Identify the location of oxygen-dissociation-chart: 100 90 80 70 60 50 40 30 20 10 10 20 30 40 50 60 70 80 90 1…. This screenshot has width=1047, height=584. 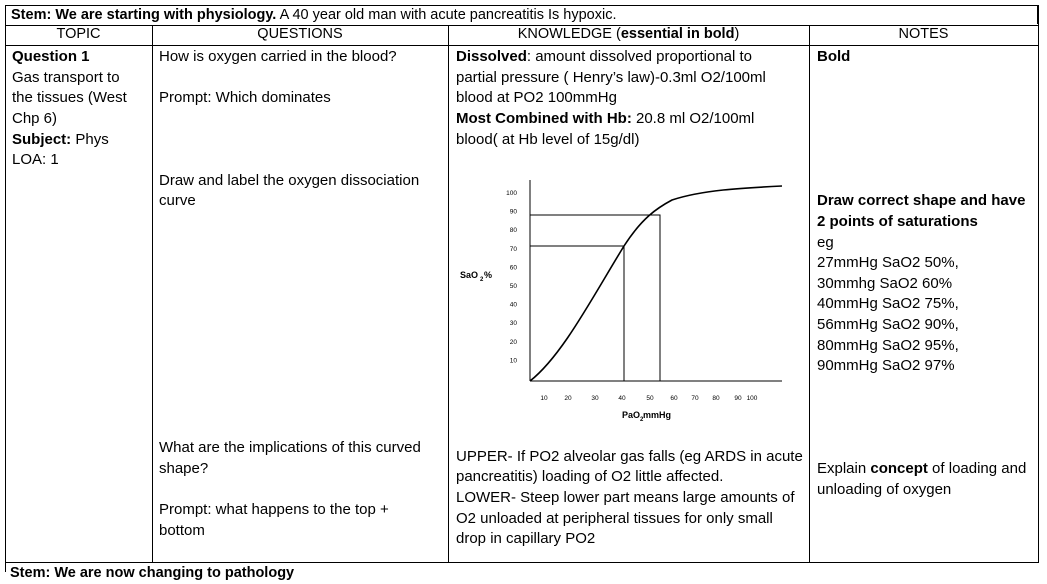
(621, 301).